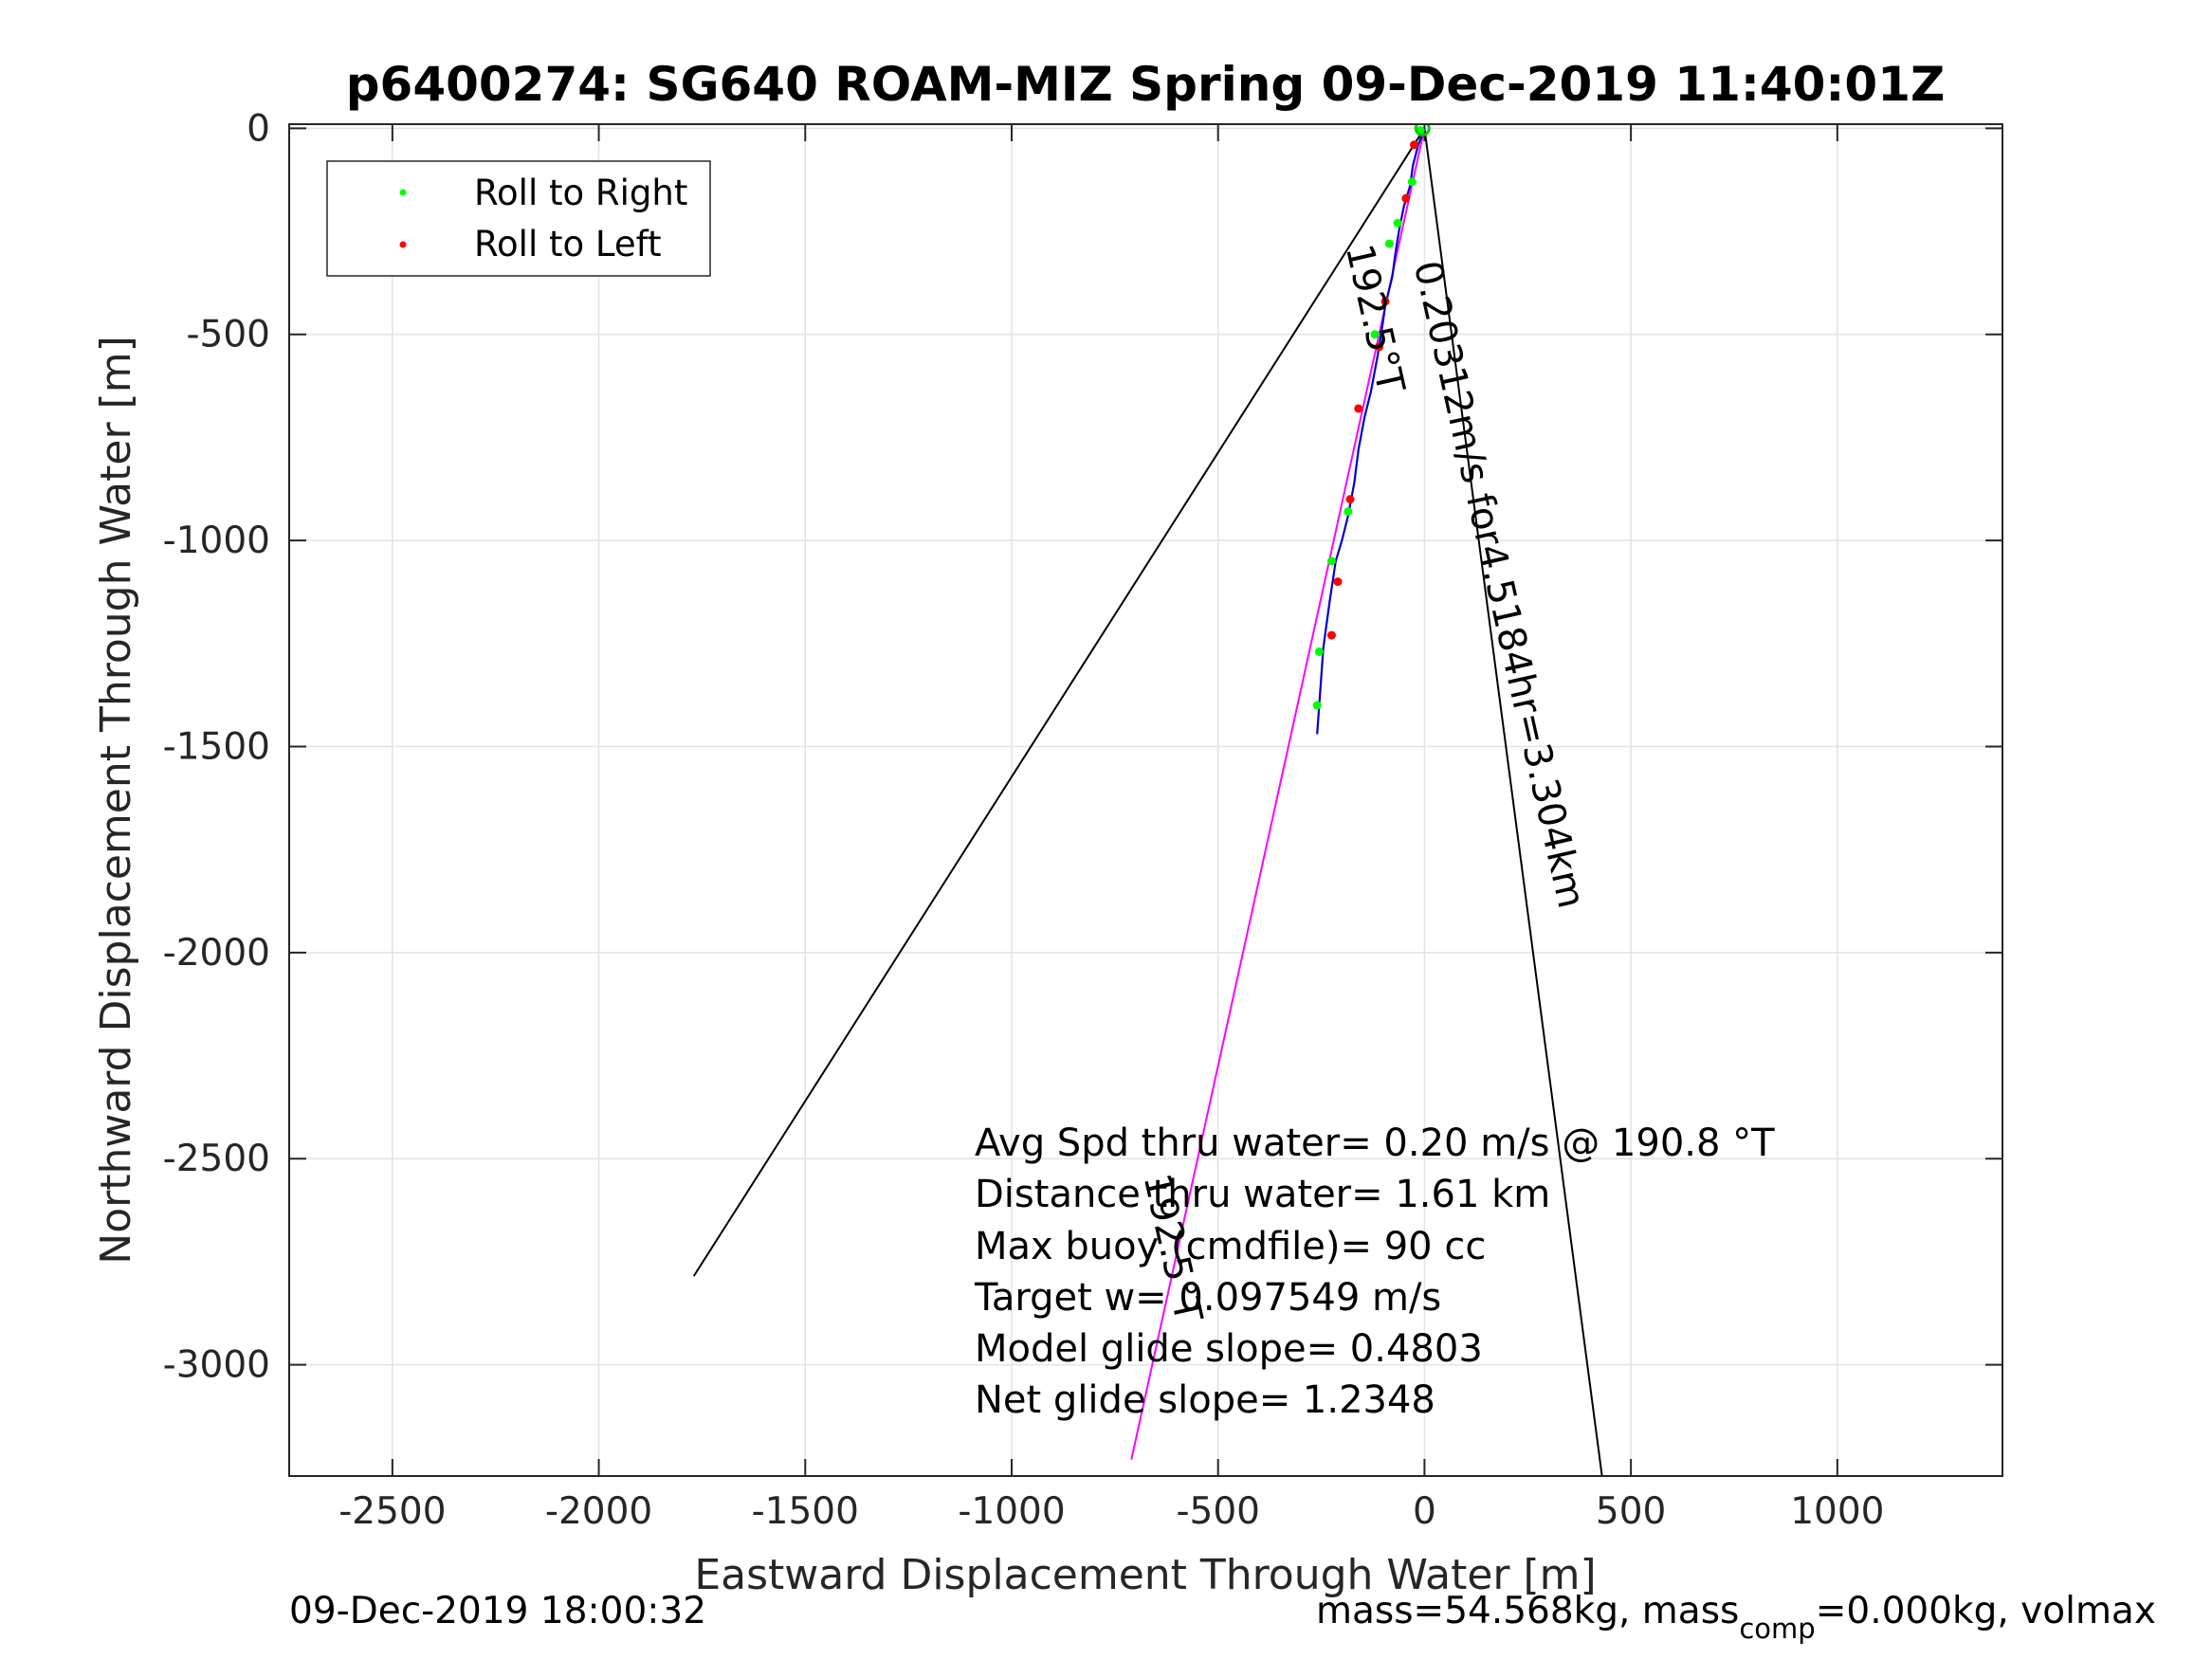 This screenshot has height=1659, width=2212. Describe the element at coordinates (392, 1511) in the screenshot. I see `x-tick-label: -2500` at that location.